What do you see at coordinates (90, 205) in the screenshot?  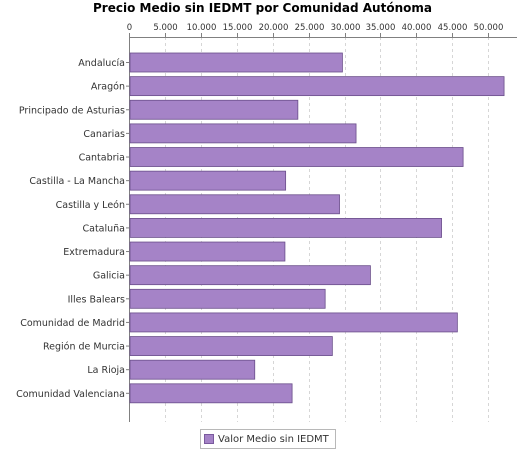 I see `category-label: Castilla y León` at bounding box center [90, 205].